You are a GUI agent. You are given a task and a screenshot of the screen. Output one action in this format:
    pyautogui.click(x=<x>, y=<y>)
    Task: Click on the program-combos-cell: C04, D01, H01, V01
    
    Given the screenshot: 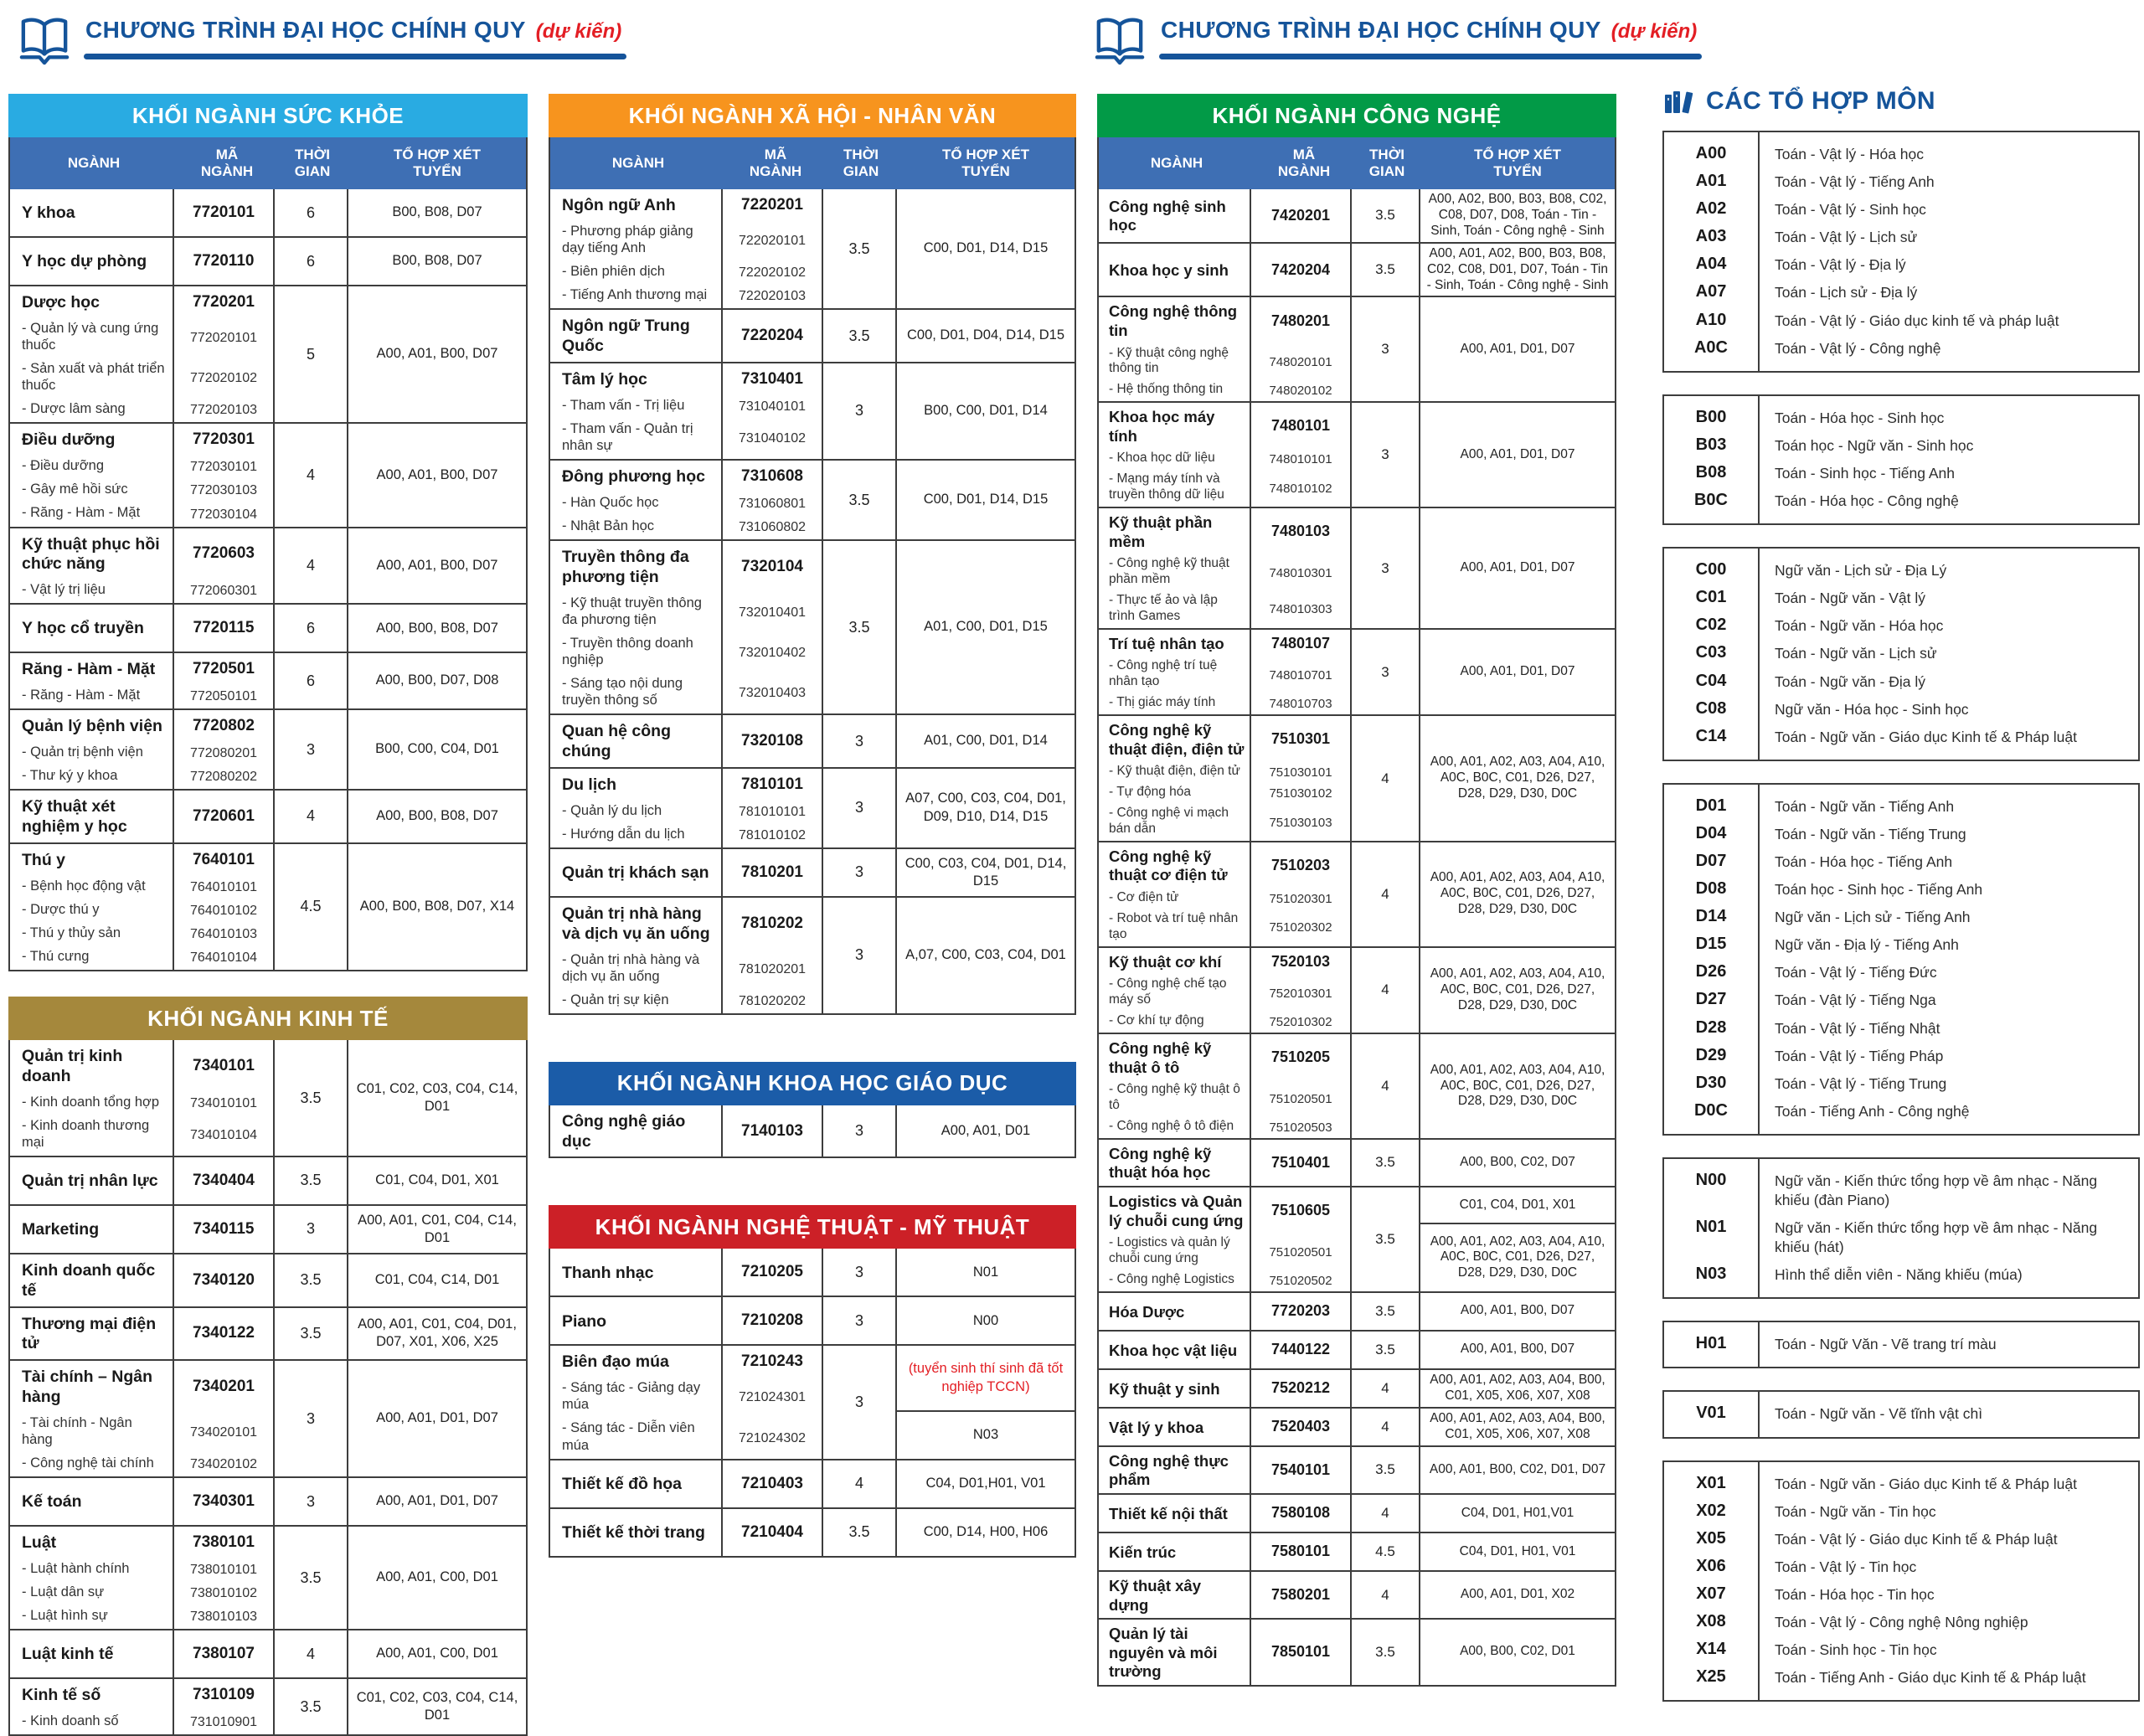 What is the action you would take?
    pyautogui.click(x=1517, y=1551)
    